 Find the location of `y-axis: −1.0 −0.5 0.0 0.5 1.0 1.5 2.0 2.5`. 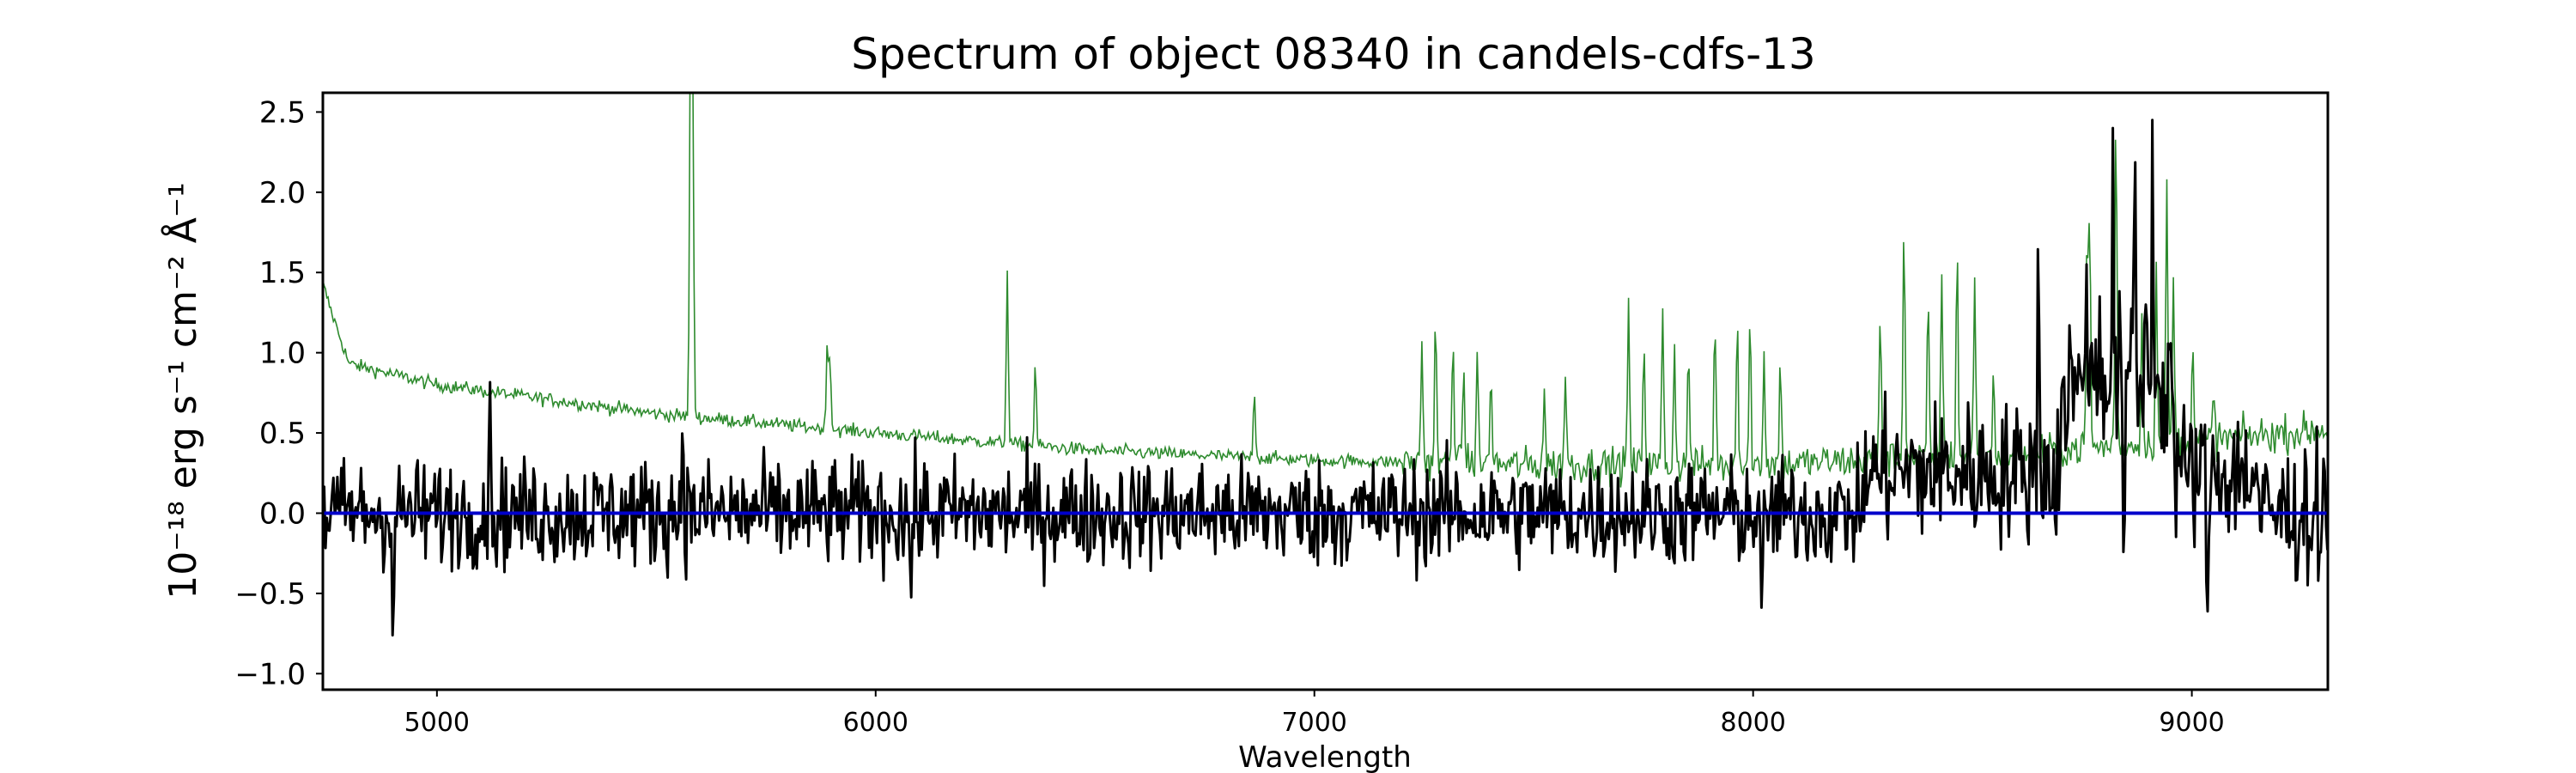

y-axis: −1.0 −0.5 0.0 0.5 1.0 1.5 2.0 2.5 is located at coordinates (279, 393).